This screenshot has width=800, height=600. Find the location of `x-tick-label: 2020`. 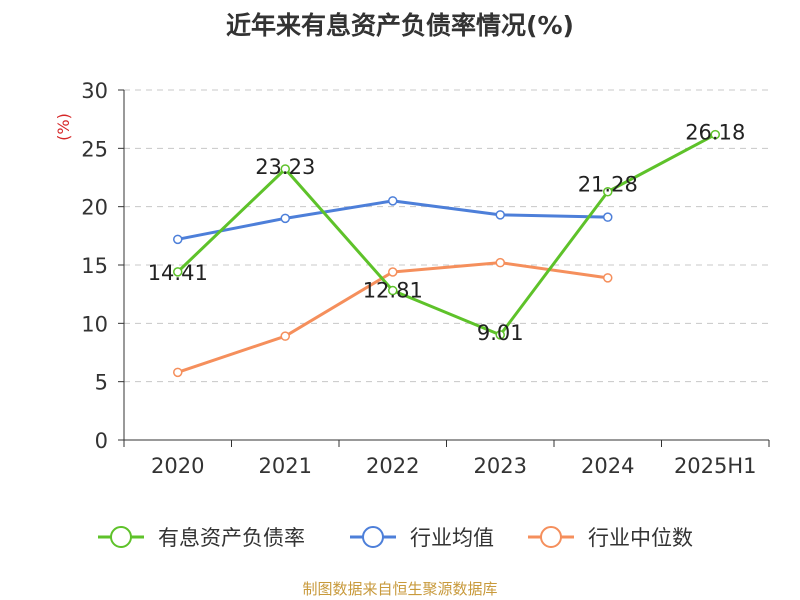

x-tick-label: 2020 is located at coordinates (177, 466).